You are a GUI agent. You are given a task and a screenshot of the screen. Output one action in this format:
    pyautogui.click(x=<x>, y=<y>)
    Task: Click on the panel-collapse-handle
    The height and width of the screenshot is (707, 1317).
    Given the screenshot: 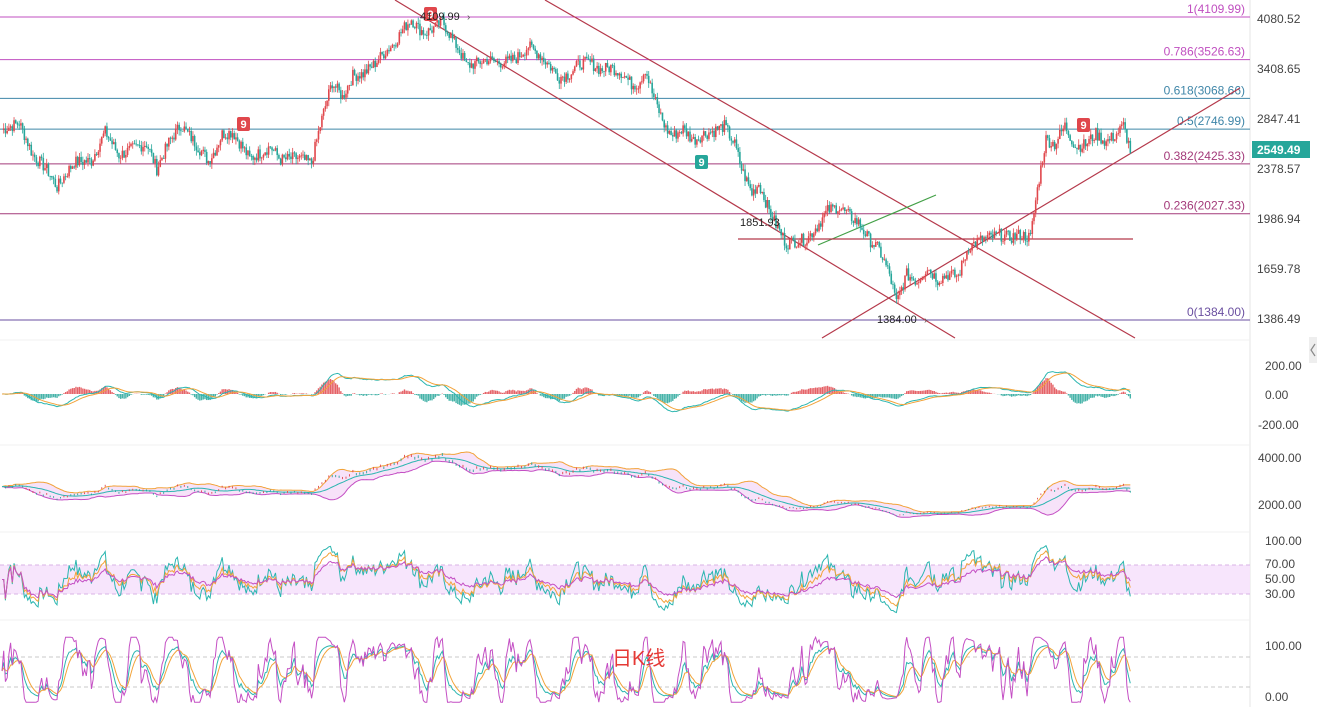 What is the action you would take?
    pyautogui.click(x=1313, y=350)
    